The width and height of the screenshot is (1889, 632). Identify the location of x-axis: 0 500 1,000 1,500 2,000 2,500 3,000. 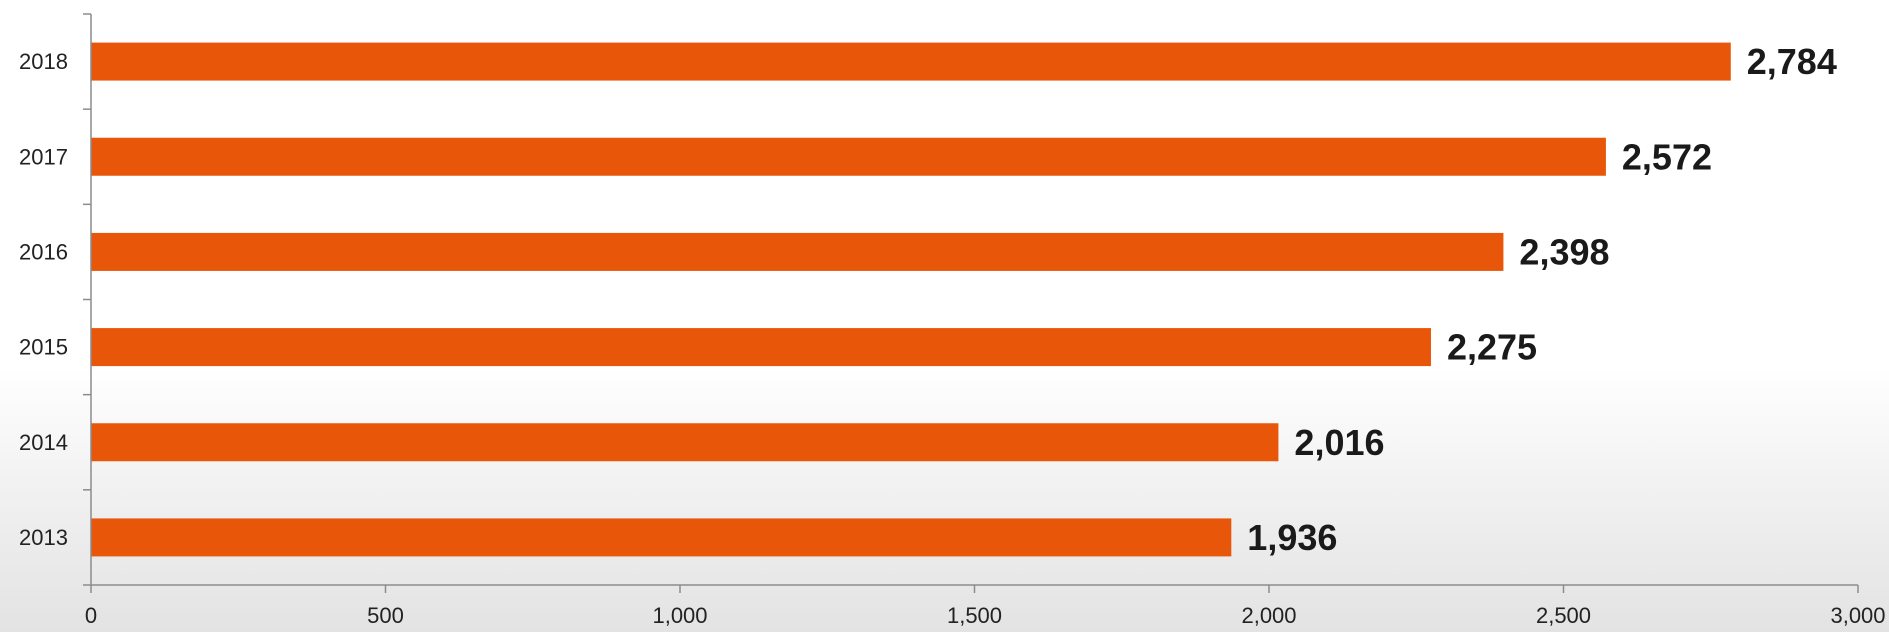
(985, 606).